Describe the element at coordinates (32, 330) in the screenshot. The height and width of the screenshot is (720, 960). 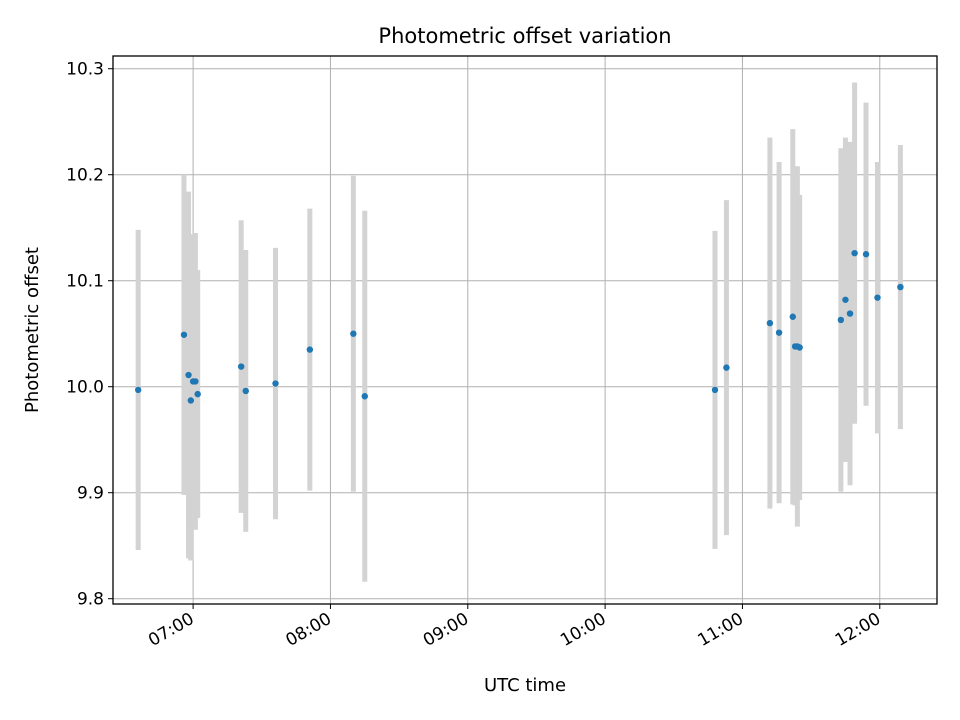
I see `y-axis-label: Photometric offset` at that location.